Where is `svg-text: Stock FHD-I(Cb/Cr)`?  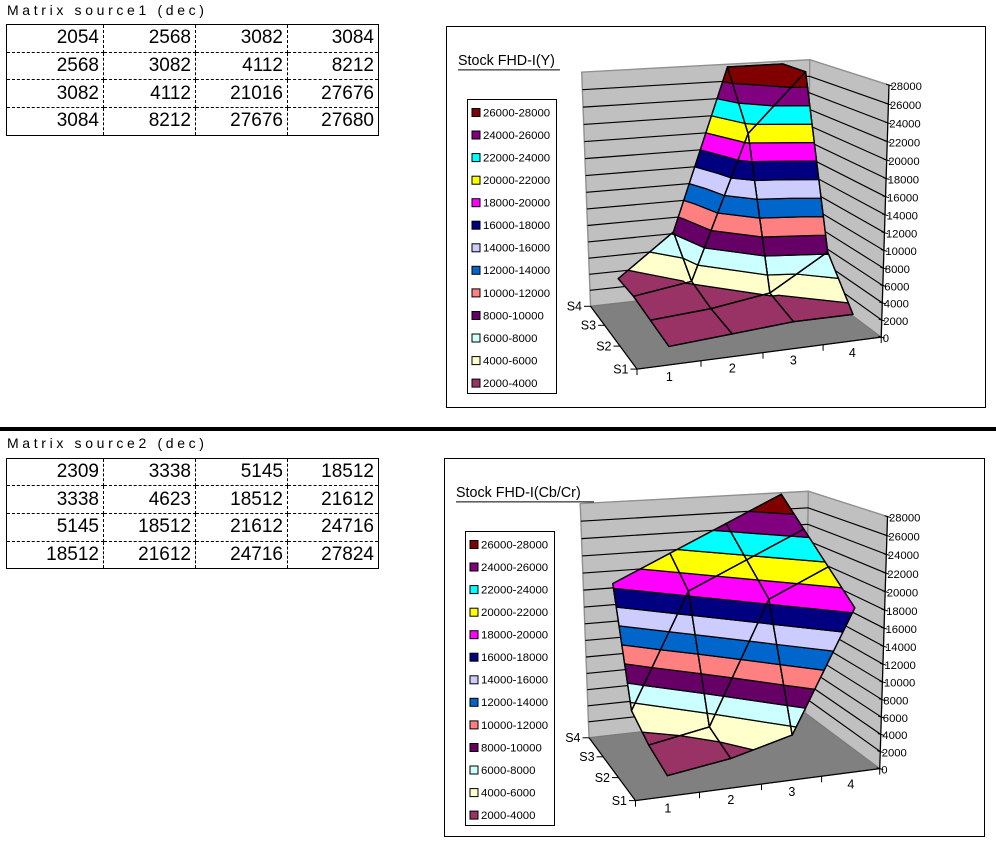
svg-text: Stock FHD-I(Cb/Cr) is located at coordinates (518, 493).